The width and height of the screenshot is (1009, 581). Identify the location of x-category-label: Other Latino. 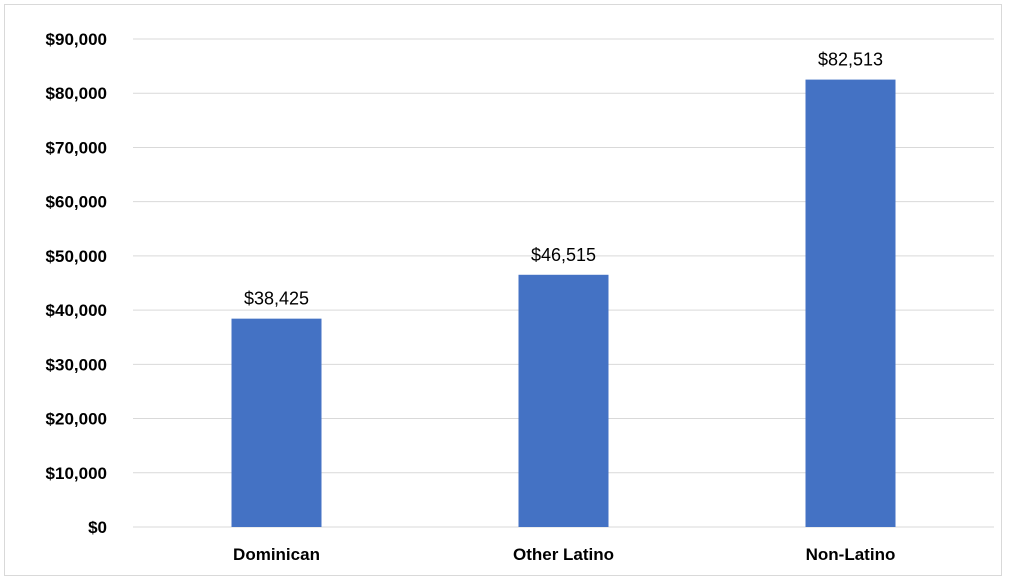
(563, 554).